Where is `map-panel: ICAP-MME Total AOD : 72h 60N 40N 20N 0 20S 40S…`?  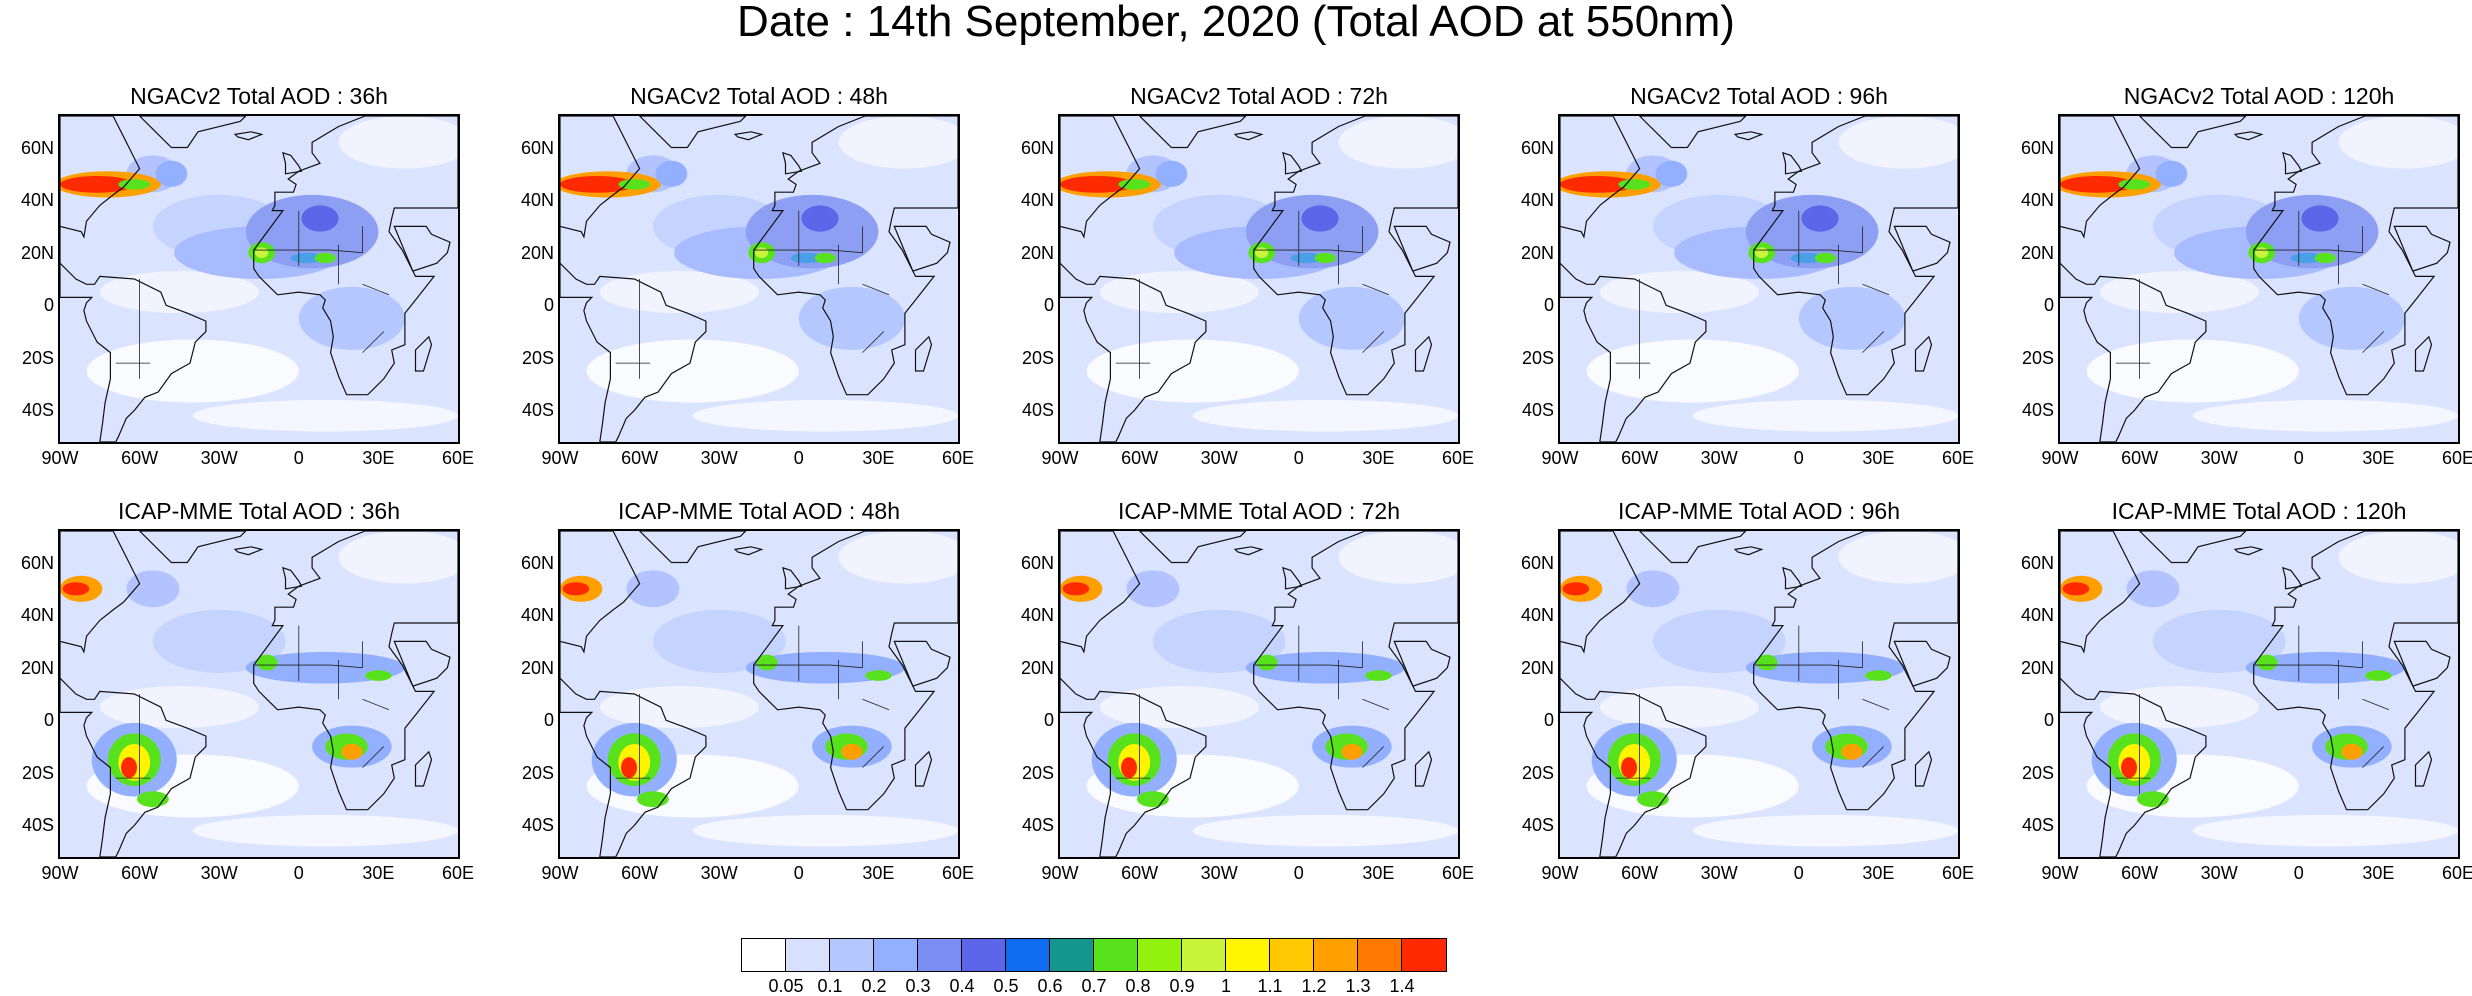
map-panel: ICAP-MME Total AOD : 72h 60N 40N 20N 0 20S 40S… is located at coordinates (1237, 690).